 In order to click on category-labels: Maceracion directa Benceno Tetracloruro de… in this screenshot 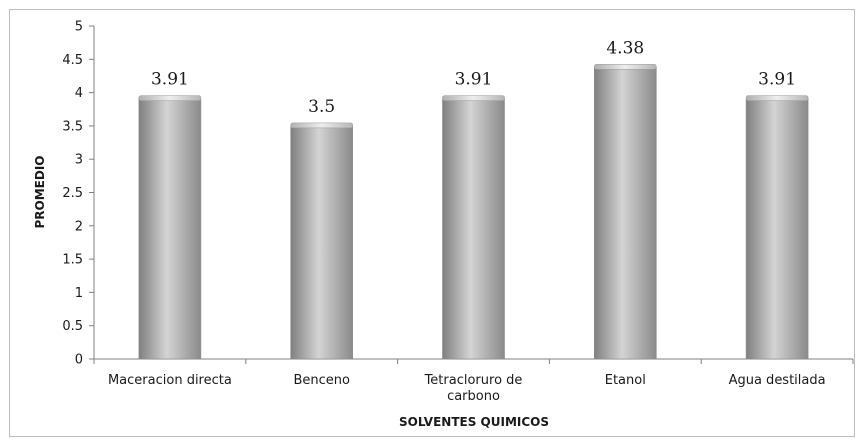, I will do `click(467, 388)`.